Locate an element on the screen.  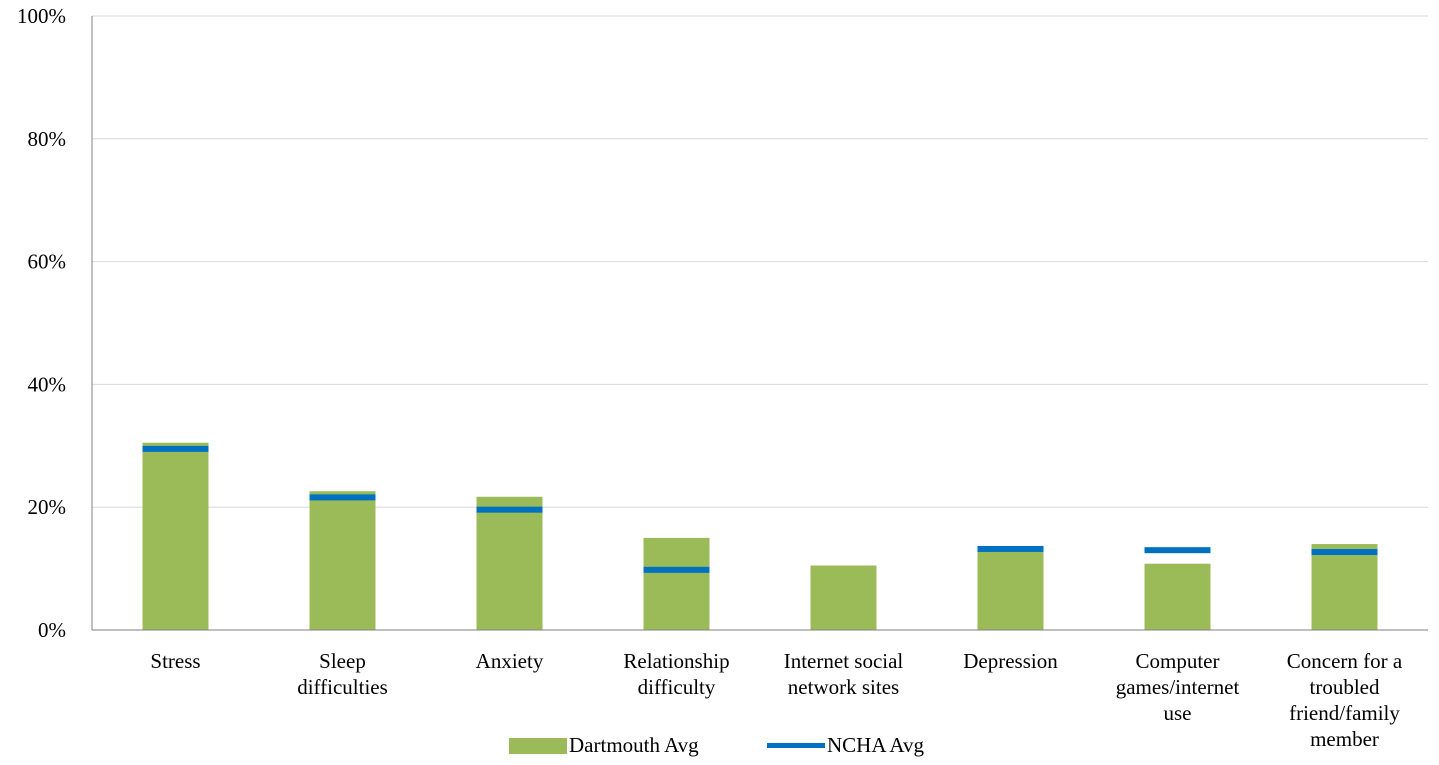
x-category-label-line: difficulty is located at coordinates (677, 687).